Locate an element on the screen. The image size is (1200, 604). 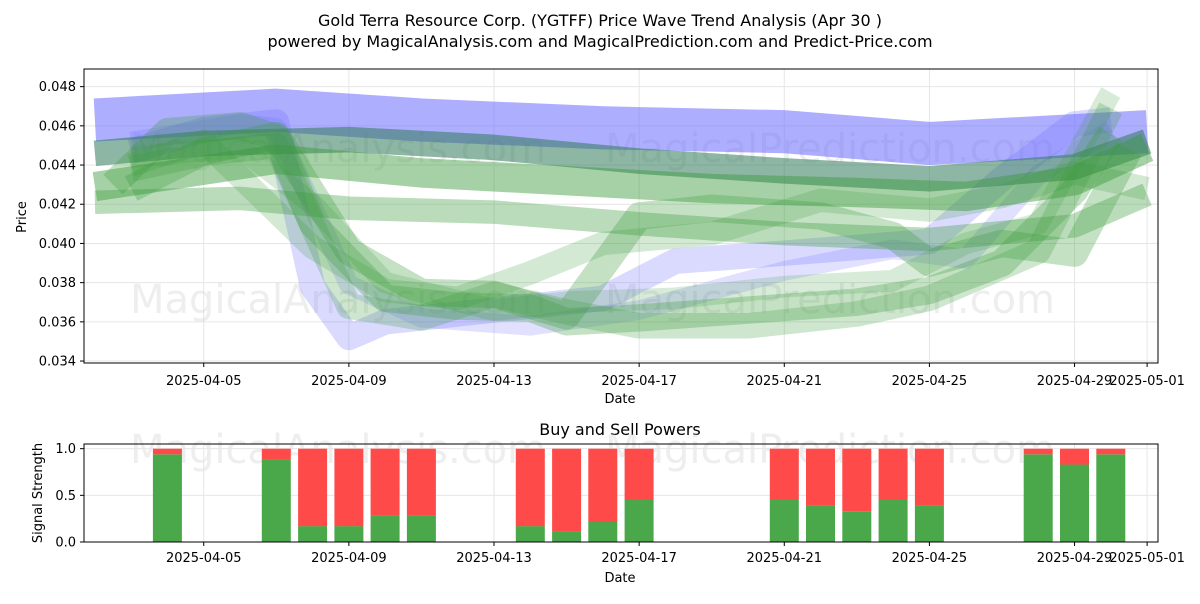
power-y-tick-label: 0.5 is located at coordinates (65, 496).